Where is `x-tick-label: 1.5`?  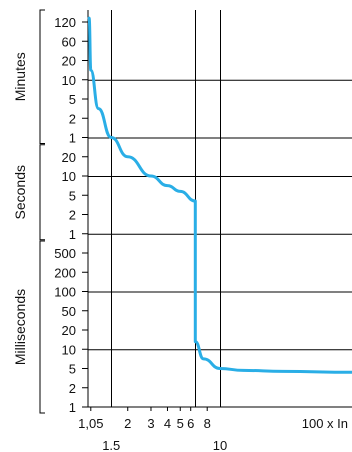 x-tick-label: 1.5 is located at coordinates (111, 445).